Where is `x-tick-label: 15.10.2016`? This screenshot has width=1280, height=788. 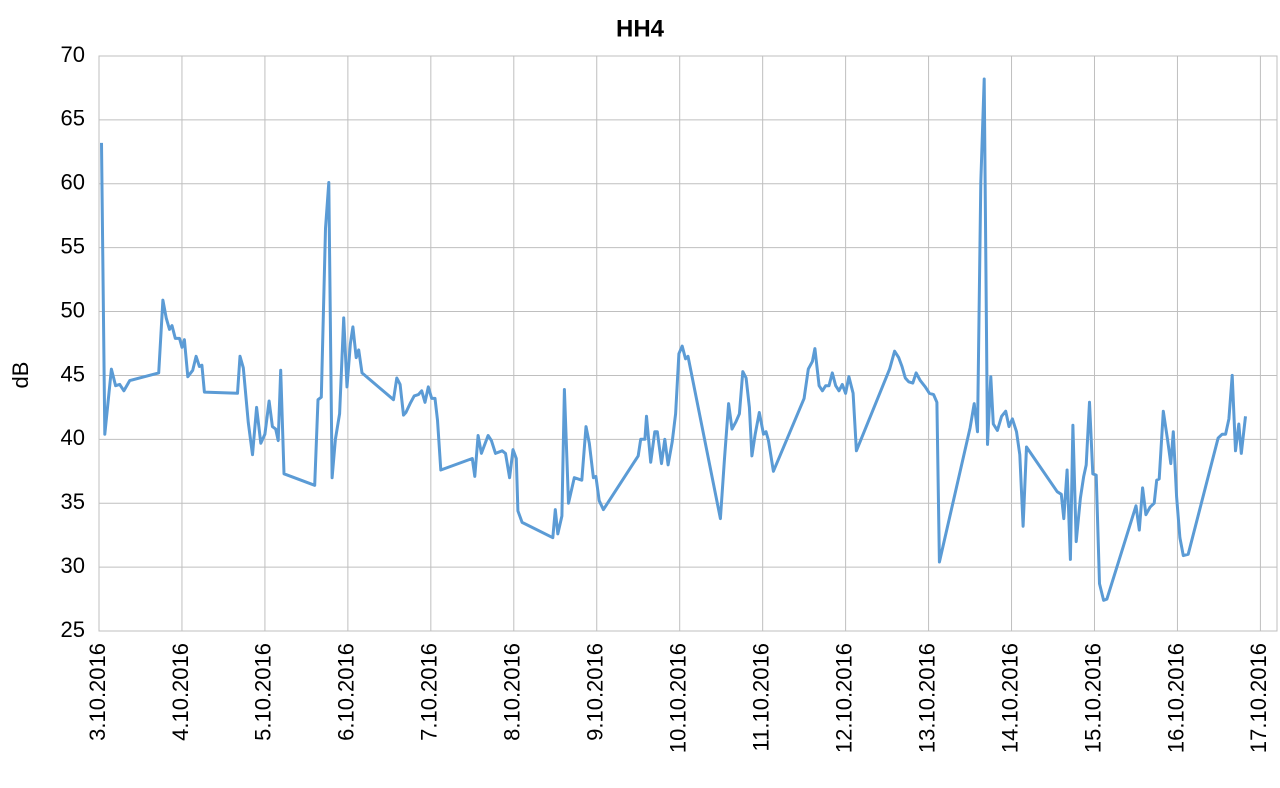
x-tick-label: 15.10.2016 is located at coordinates (1092, 698).